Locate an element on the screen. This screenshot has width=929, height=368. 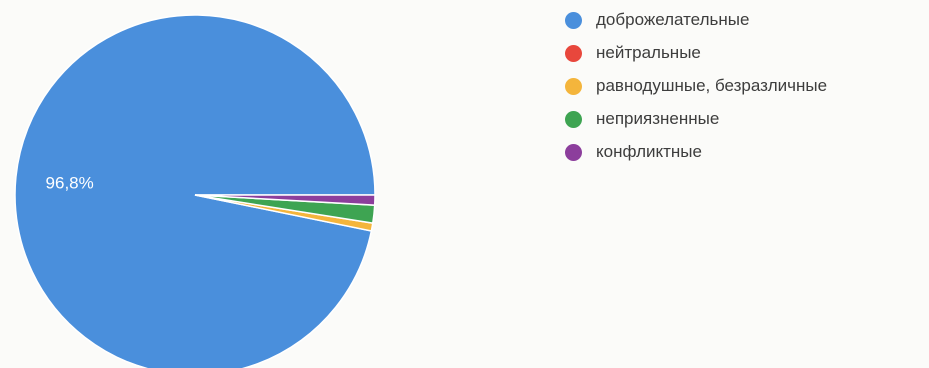
legend-item: равнодушные, безразличные is located at coordinates (696, 86).